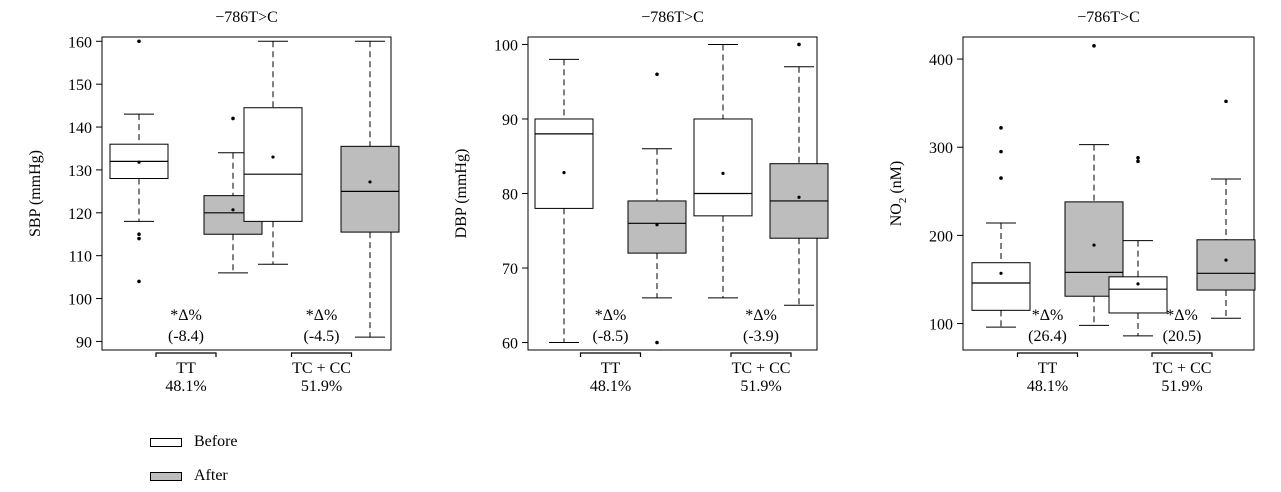  I want to click on legend-label-after: After, so click(211, 475).